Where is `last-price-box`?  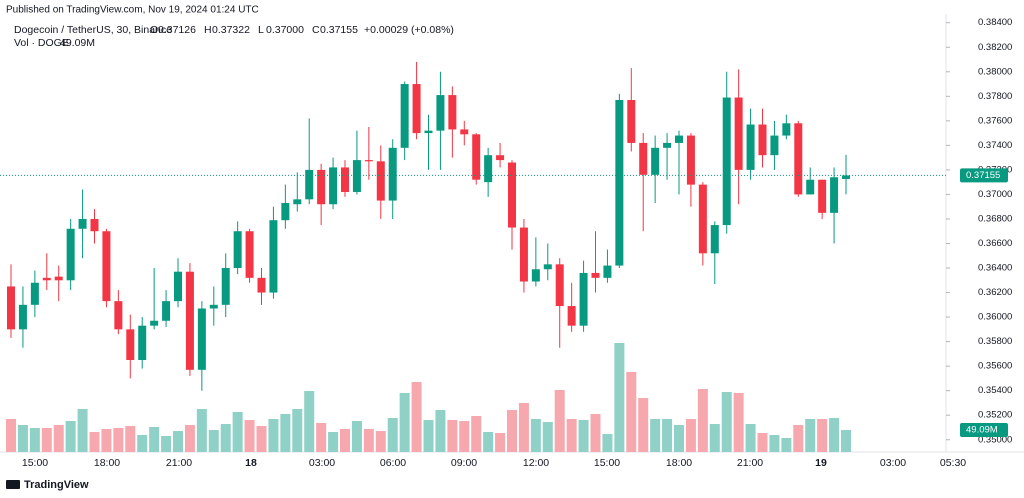 last-price-box is located at coordinates (984, 175).